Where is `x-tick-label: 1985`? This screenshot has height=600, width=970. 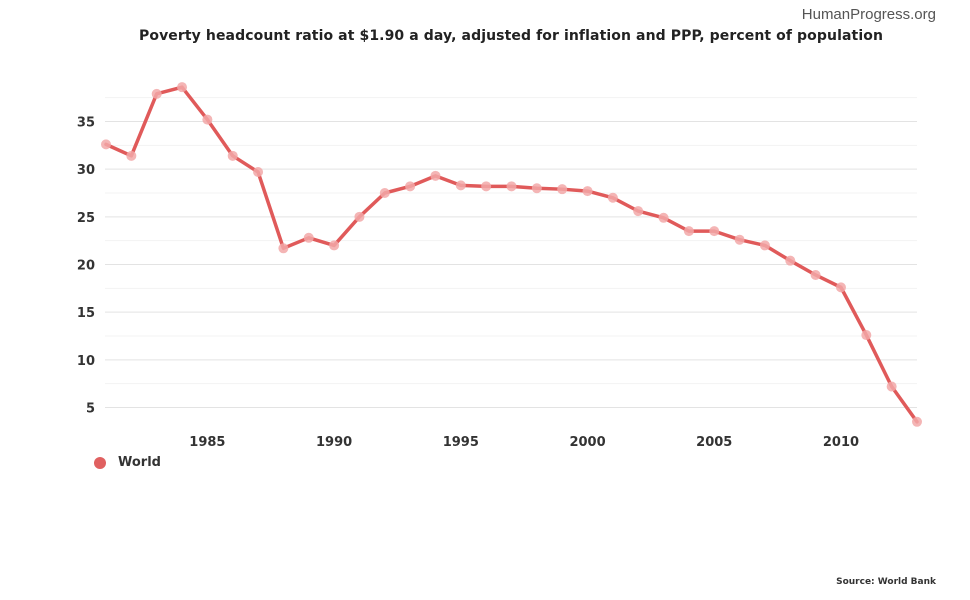
x-tick-label: 1985 is located at coordinates (207, 442).